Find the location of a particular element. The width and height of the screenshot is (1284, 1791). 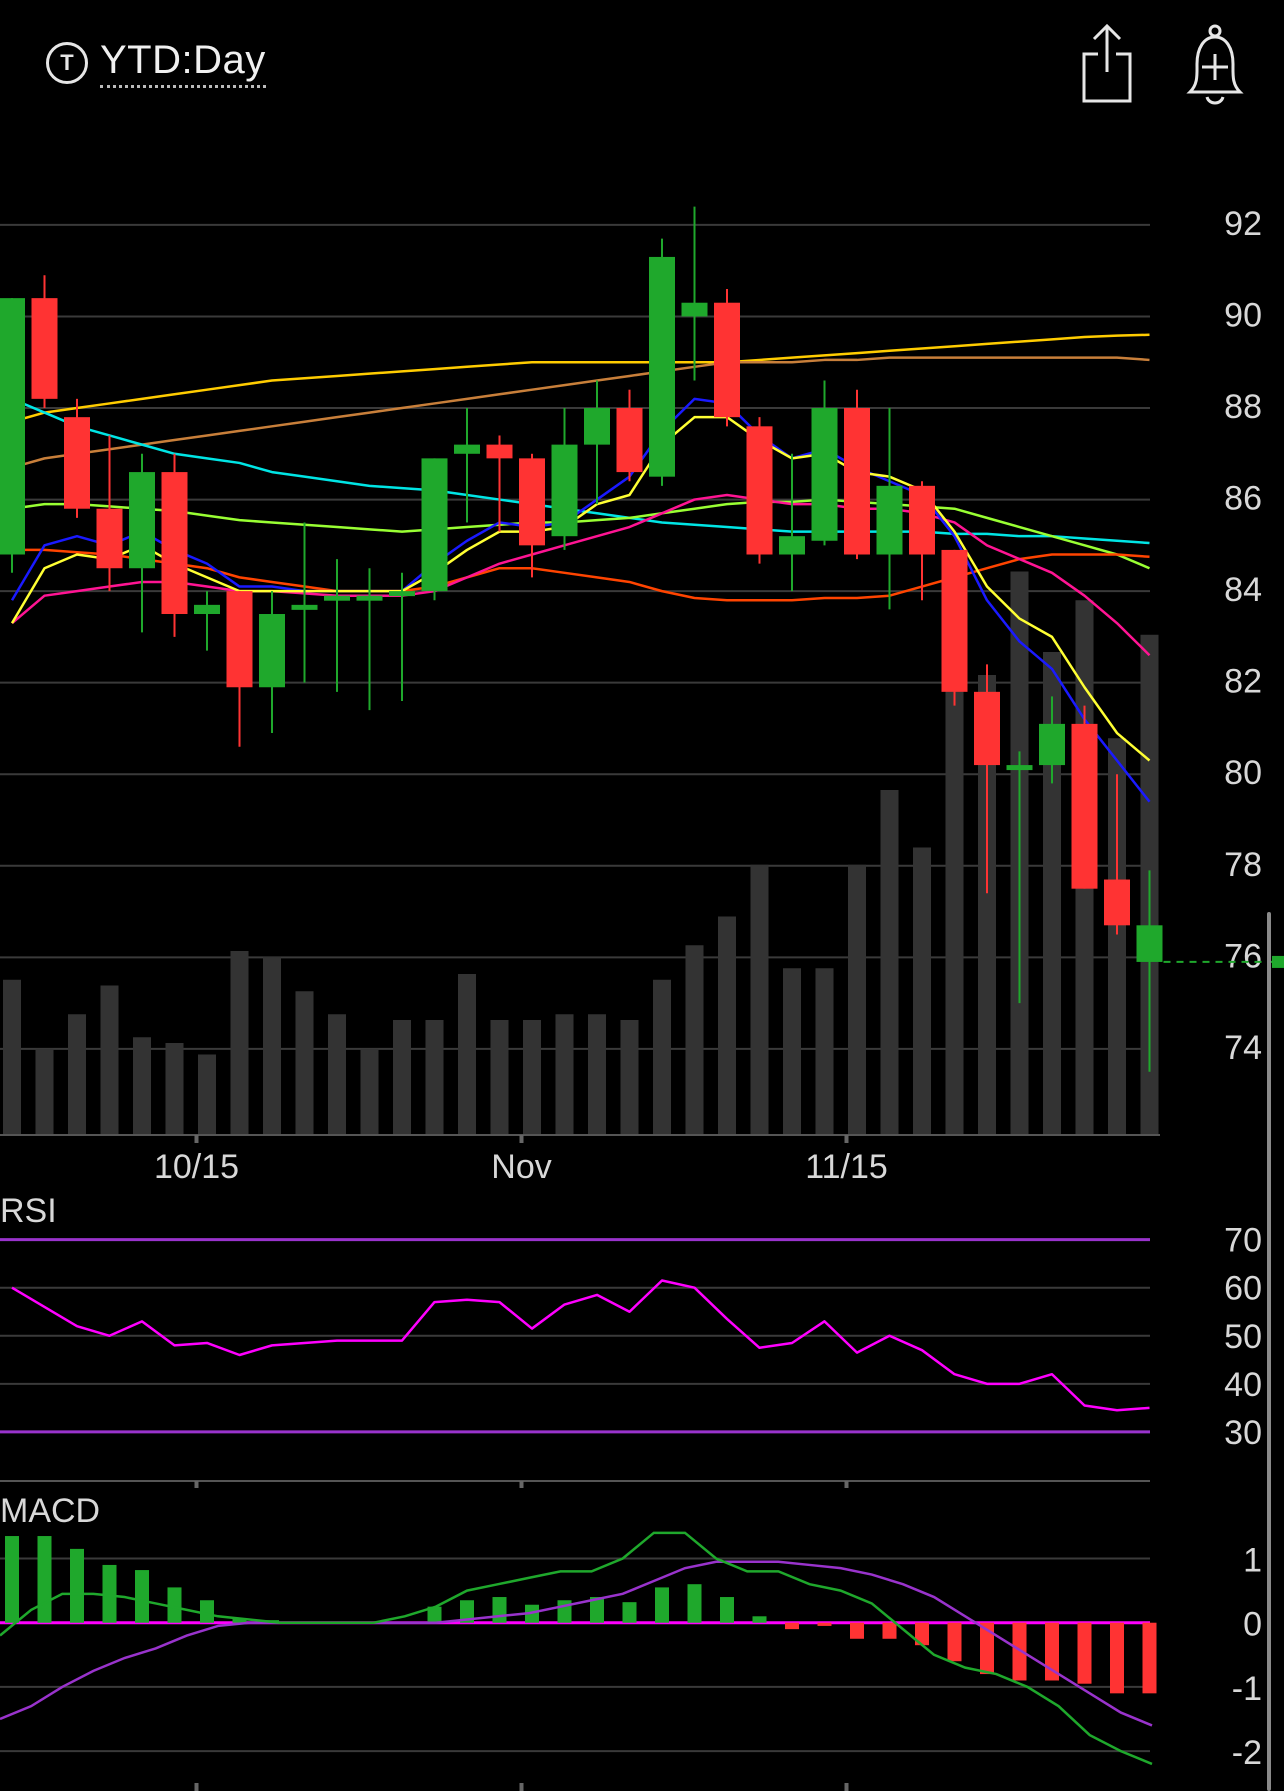

rsi-axis-label: 40 is located at coordinates (1243, 1385).